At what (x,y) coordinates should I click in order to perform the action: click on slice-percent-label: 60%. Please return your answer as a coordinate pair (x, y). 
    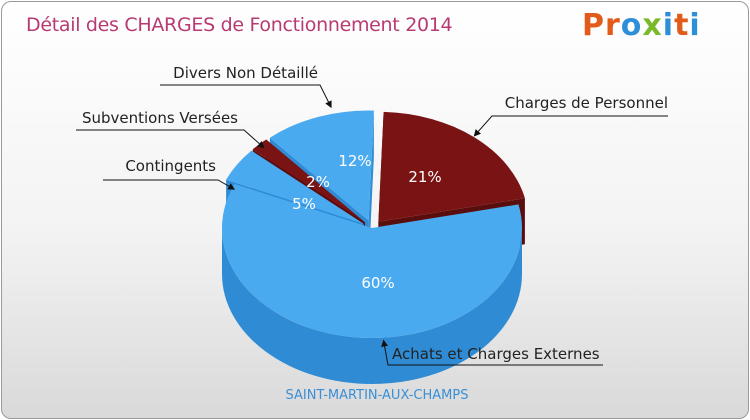
    Looking at the image, I should click on (377, 283).